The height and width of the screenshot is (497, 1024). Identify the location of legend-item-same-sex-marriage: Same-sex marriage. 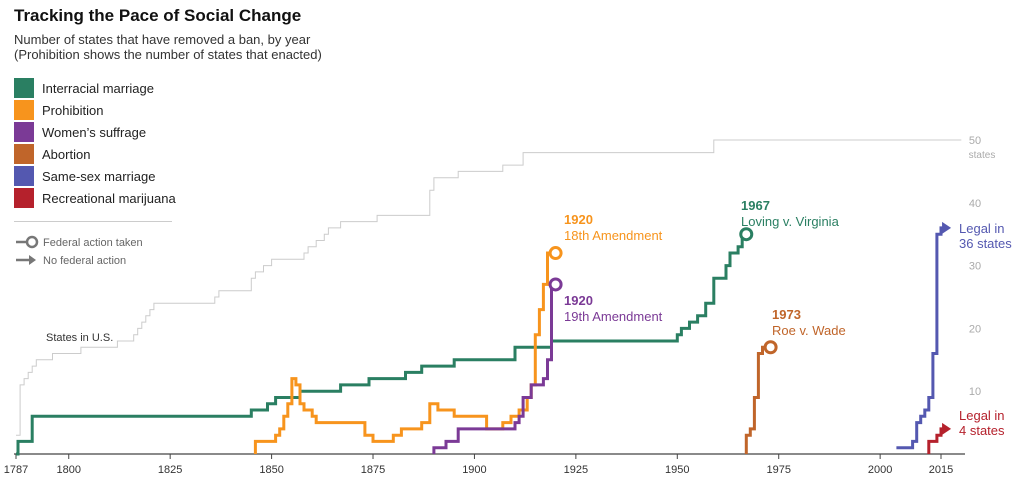
(84, 176).